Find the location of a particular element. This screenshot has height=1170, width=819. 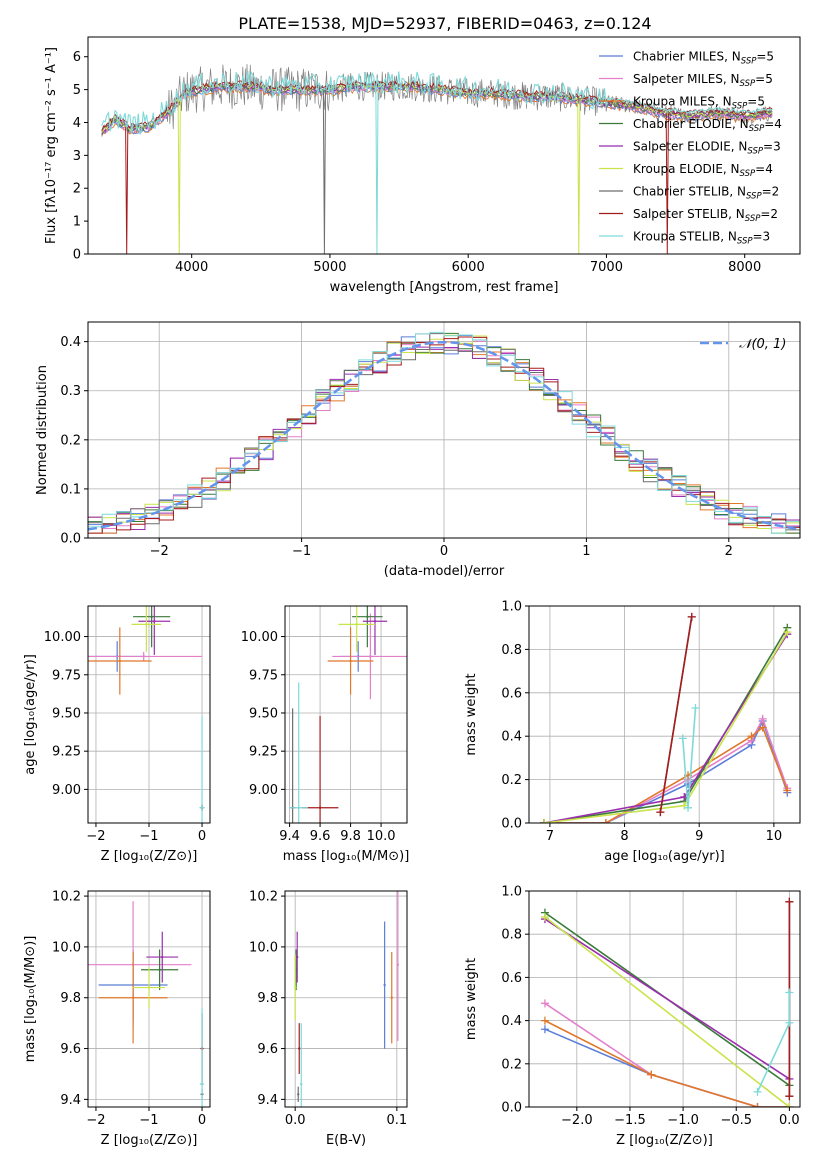

y-tick-label: 9.25 is located at coordinates (263, 752).